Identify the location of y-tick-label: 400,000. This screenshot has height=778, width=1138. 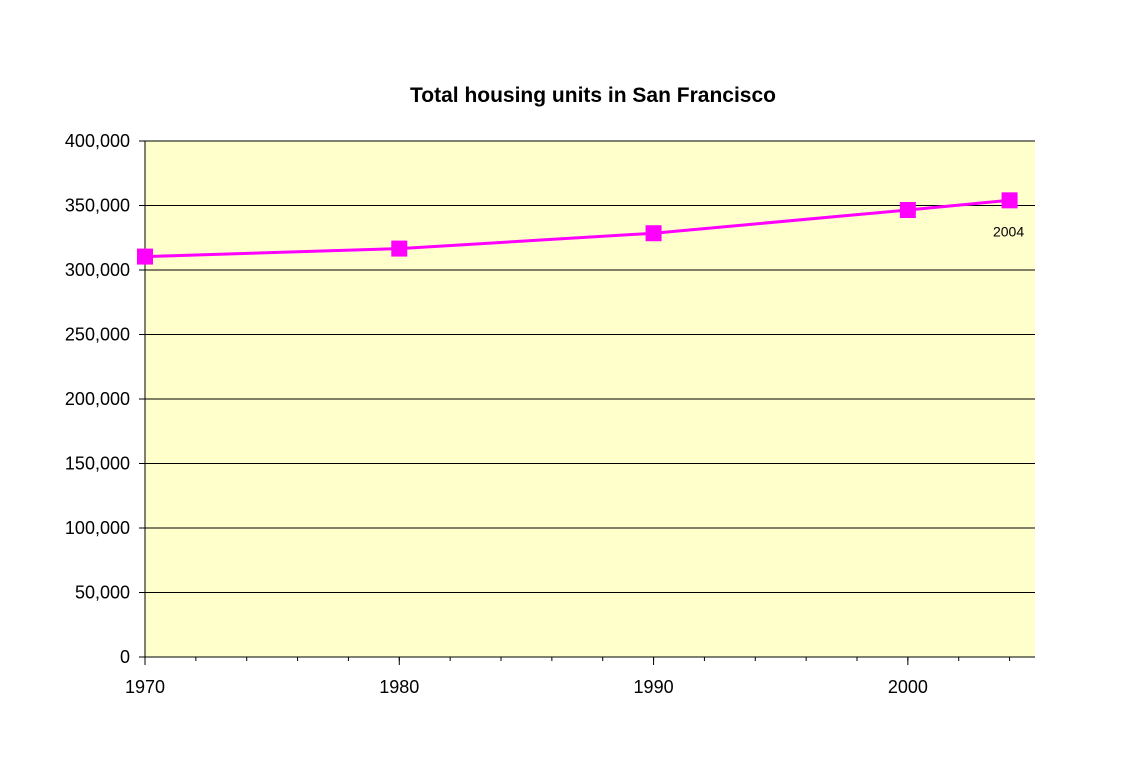
(97, 141).